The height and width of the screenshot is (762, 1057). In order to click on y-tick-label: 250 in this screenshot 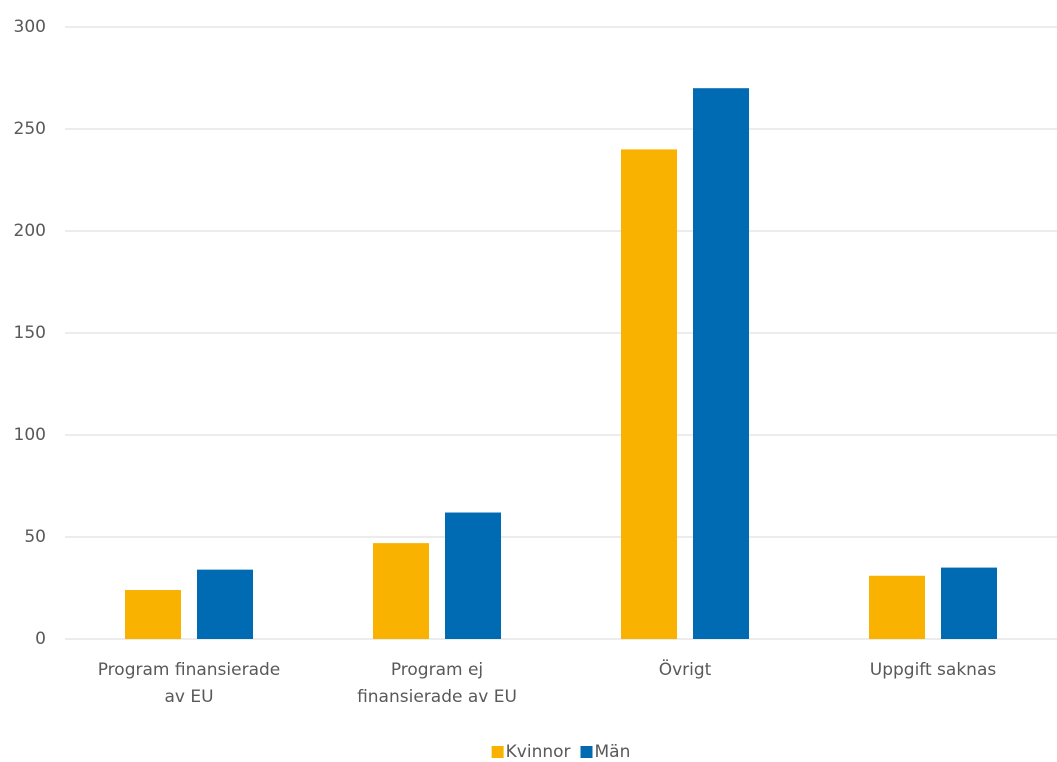, I will do `click(30, 129)`.